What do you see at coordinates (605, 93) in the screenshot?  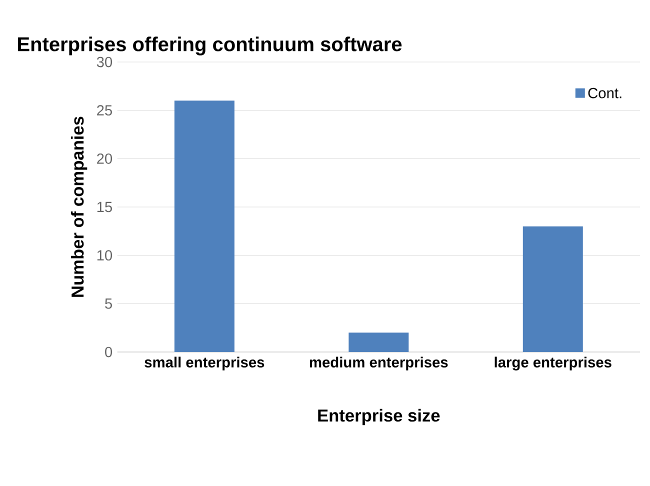 I see `legend-label: Cont.` at bounding box center [605, 93].